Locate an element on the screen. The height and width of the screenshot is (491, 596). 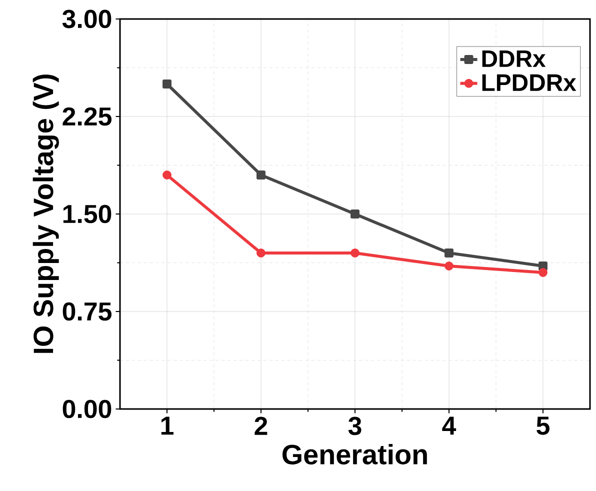
legend-label: LPDDRx is located at coordinates (529, 82).